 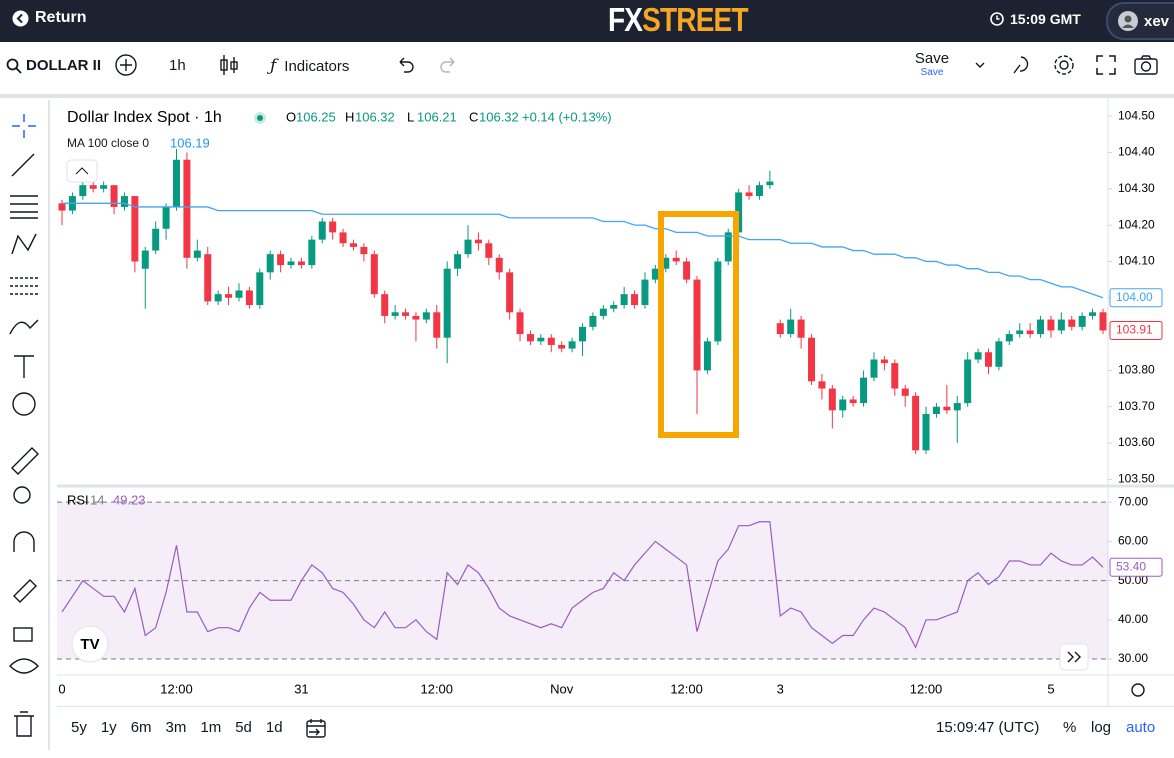 What do you see at coordinates (211, 727) in the screenshot?
I see `range-button: 1m` at bounding box center [211, 727].